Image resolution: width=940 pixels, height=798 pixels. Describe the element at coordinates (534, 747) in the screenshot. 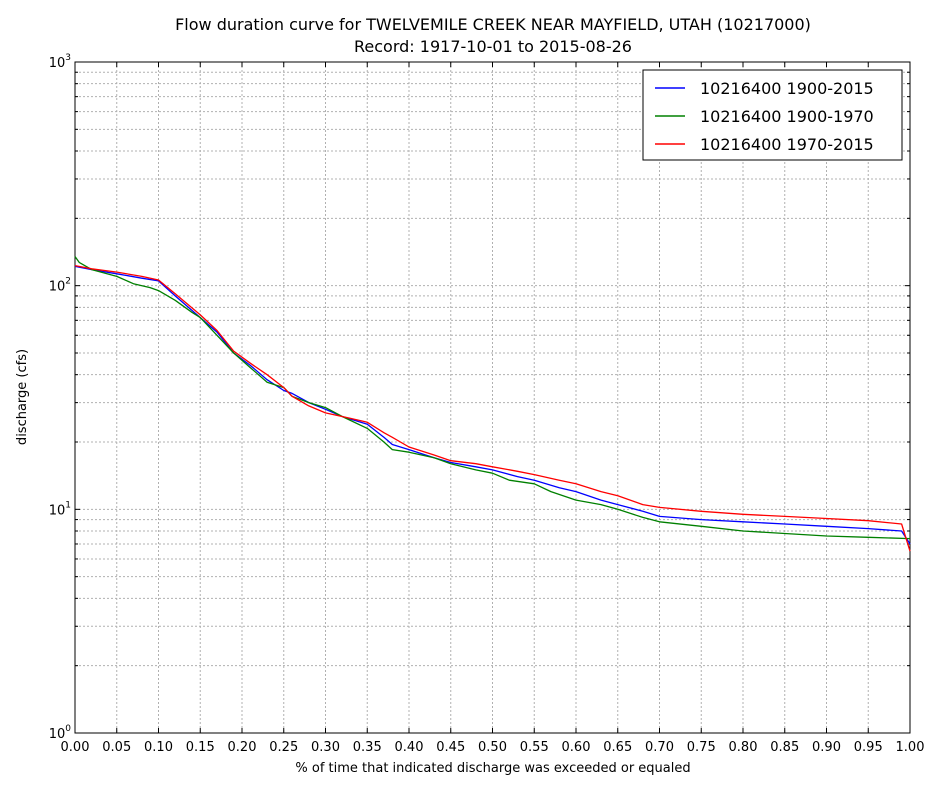

I see `x-tick-label: 0.55` at that location.